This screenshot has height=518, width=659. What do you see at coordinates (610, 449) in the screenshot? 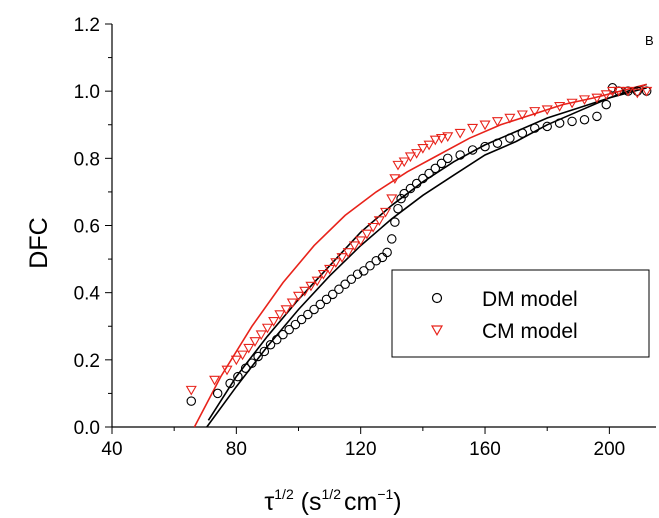
I see `x-tick-label: 200` at bounding box center [610, 449].